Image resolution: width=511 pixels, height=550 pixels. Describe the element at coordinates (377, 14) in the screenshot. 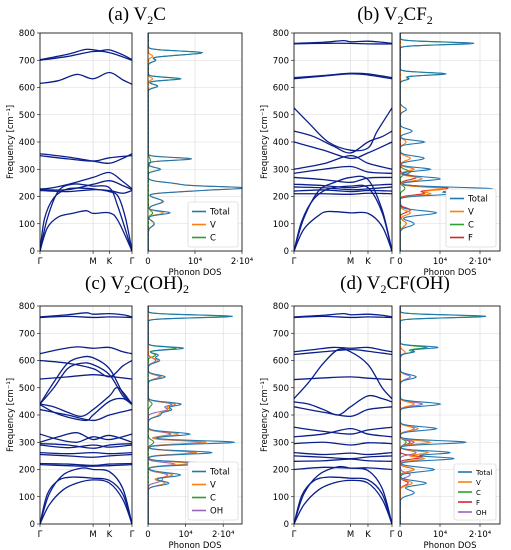

I see `panel-title-part: (b) V` at that location.